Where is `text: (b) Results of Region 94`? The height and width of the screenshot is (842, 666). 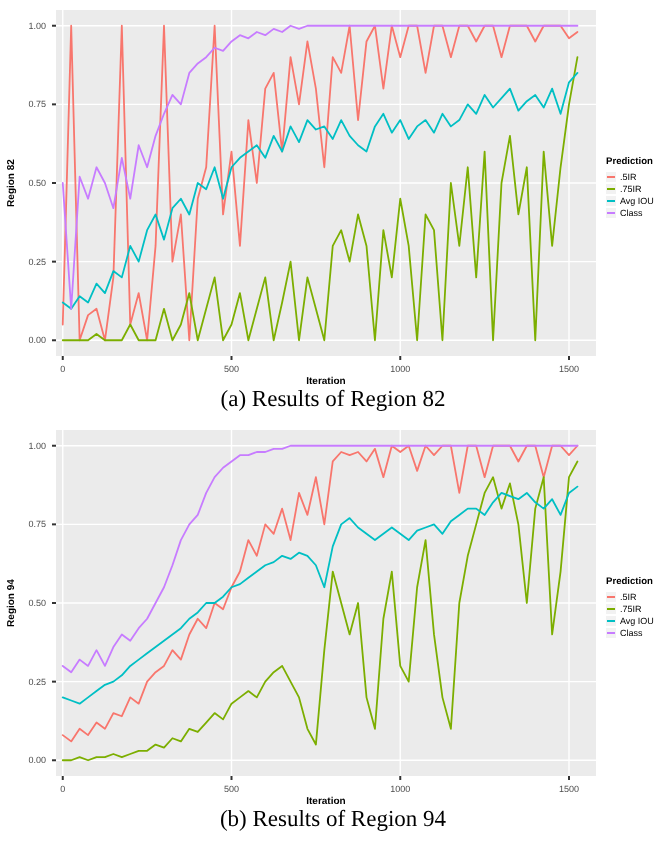
text: (b) Results of Region 94 is located at coordinates (333, 820).